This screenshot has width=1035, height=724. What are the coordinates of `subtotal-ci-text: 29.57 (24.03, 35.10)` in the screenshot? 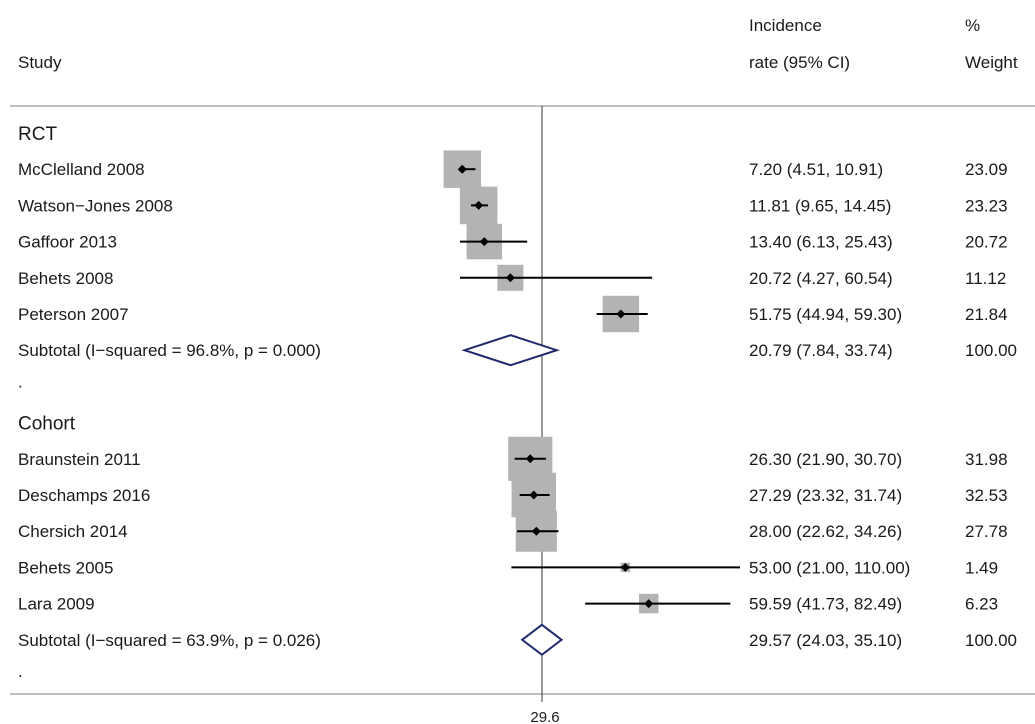 It's located at (825, 640).